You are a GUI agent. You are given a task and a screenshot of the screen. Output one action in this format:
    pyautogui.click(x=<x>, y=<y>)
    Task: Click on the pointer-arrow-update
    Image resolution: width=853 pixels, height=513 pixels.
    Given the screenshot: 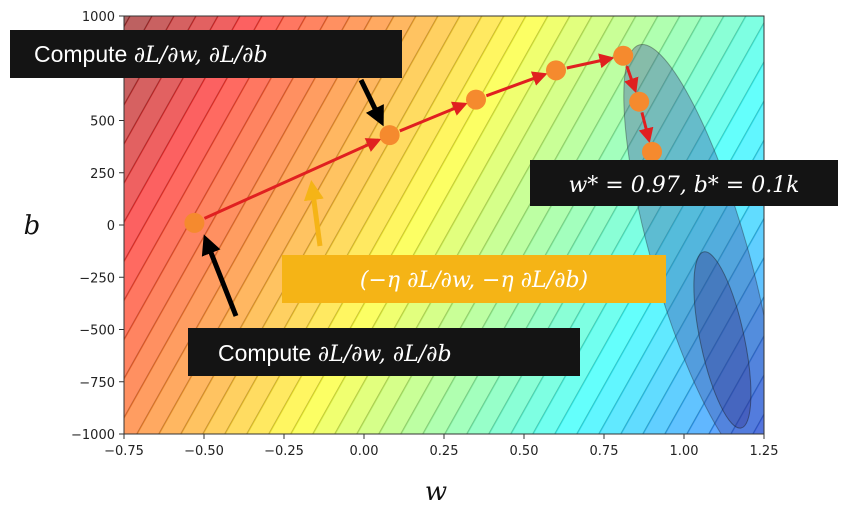 What is the action you would take?
    pyautogui.click(x=313, y=213)
    